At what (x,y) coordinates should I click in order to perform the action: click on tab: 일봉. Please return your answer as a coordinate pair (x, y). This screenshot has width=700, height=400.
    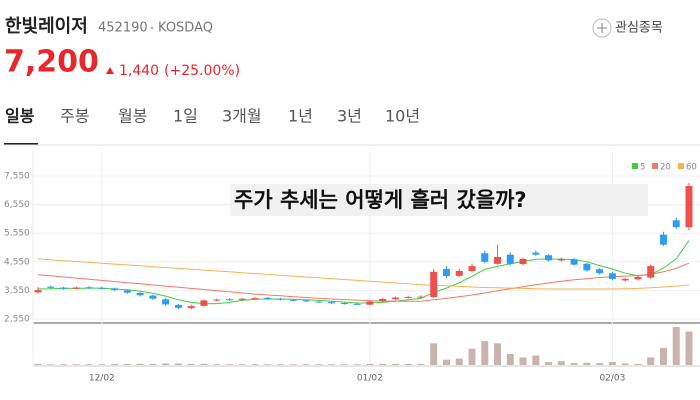
    Looking at the image, I should click on (20, 116).